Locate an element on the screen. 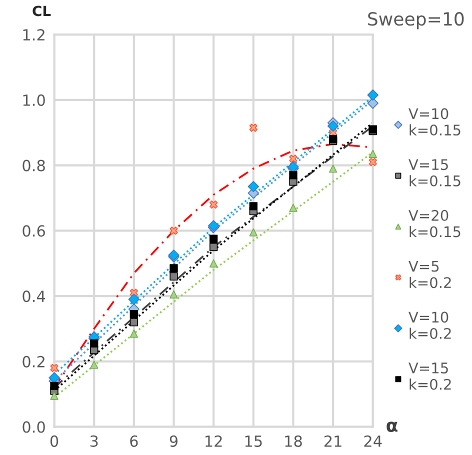 Image resolution: width=472 pixels, height=455 pixels. x-tick-label: 0 is located at coordinates (54, 441).